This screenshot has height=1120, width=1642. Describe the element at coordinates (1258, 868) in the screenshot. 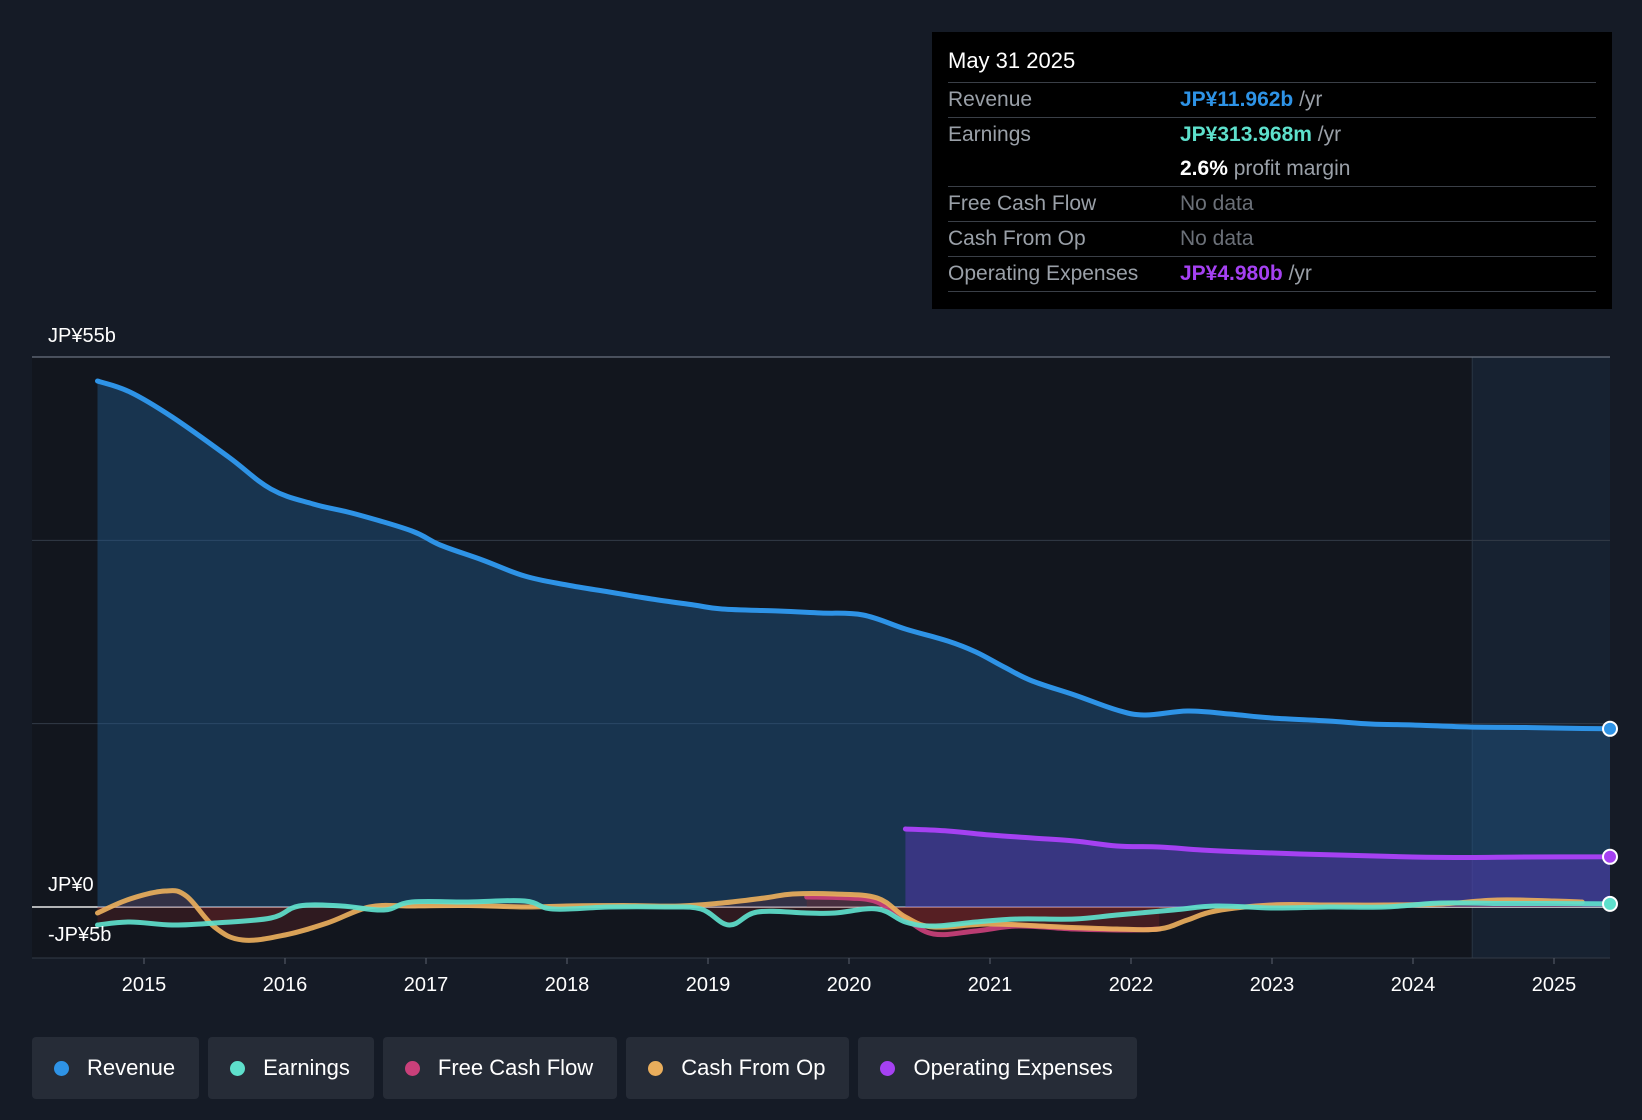

I see `series-area-operating-expenses` at that location.